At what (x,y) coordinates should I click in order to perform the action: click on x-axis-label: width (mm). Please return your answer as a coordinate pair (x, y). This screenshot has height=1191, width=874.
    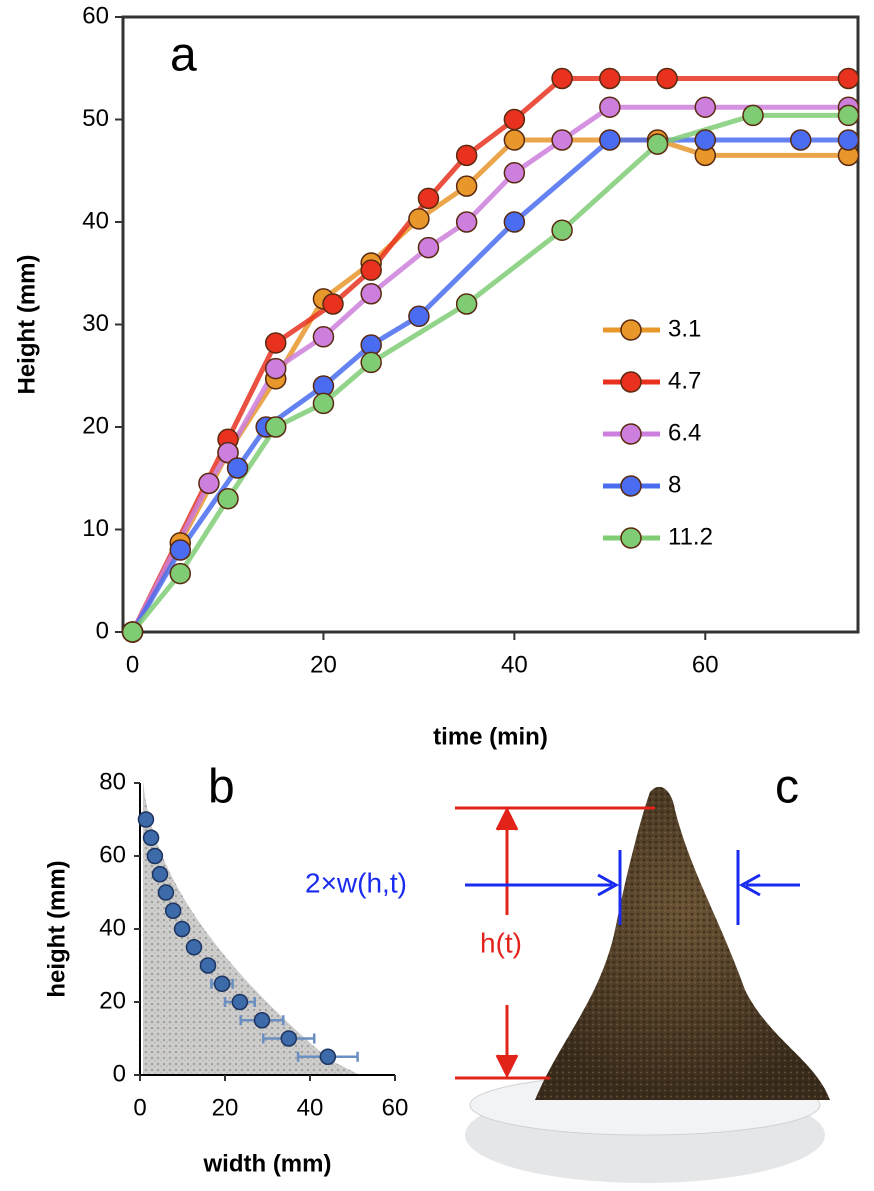
    Looking at the image, I should click on (267, 1163).